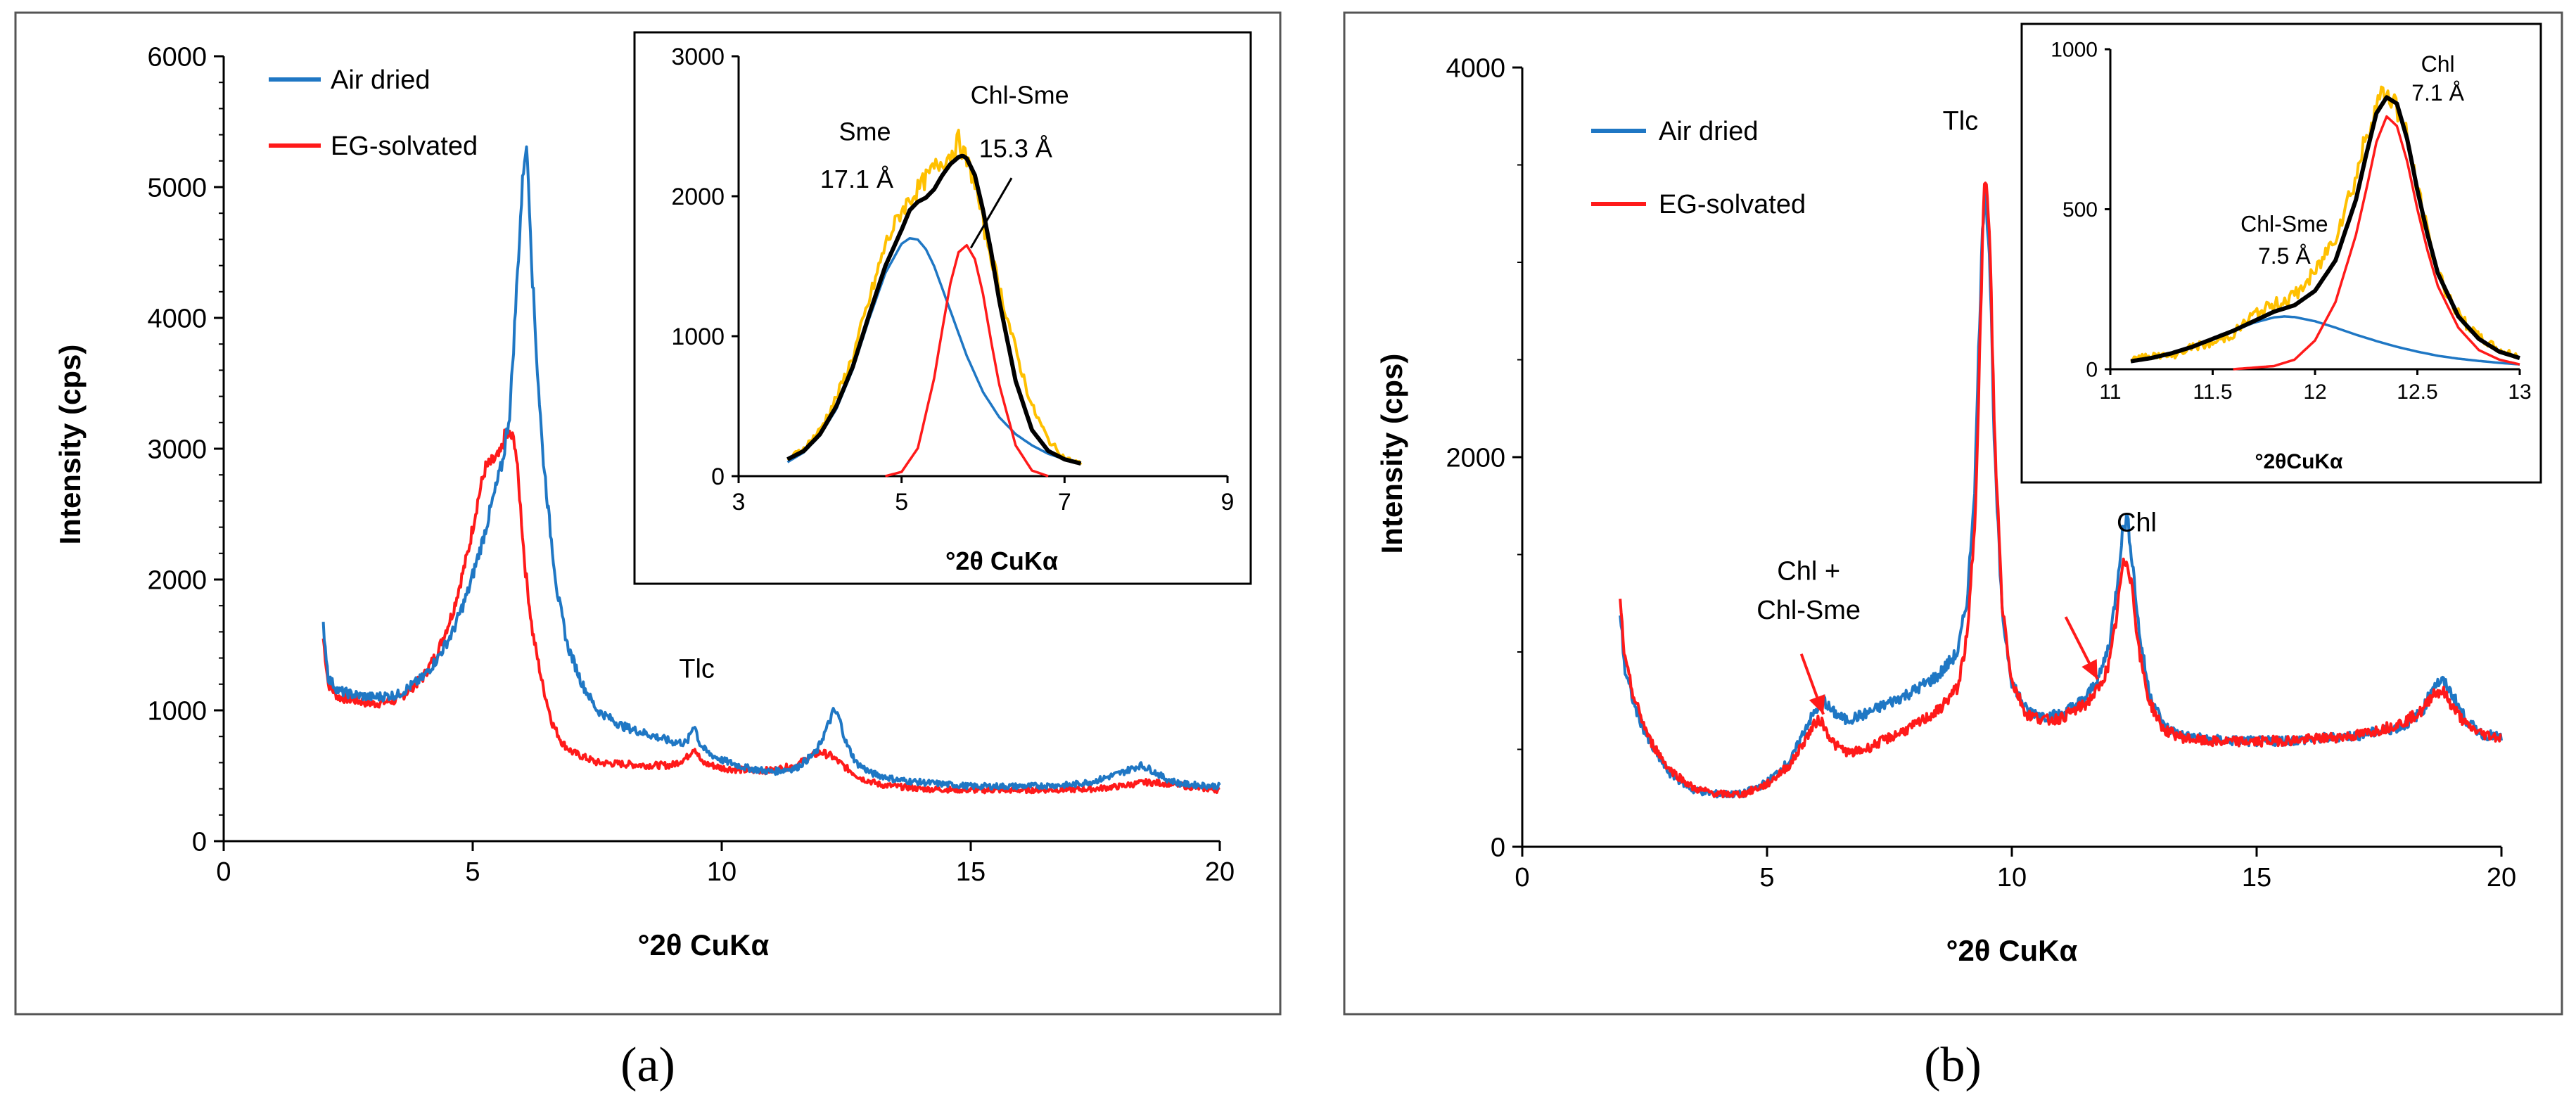  Describe the element at coordinates (472, 872) in the screenshot. I see `chart-a-x-tick-label: 5` at that location.